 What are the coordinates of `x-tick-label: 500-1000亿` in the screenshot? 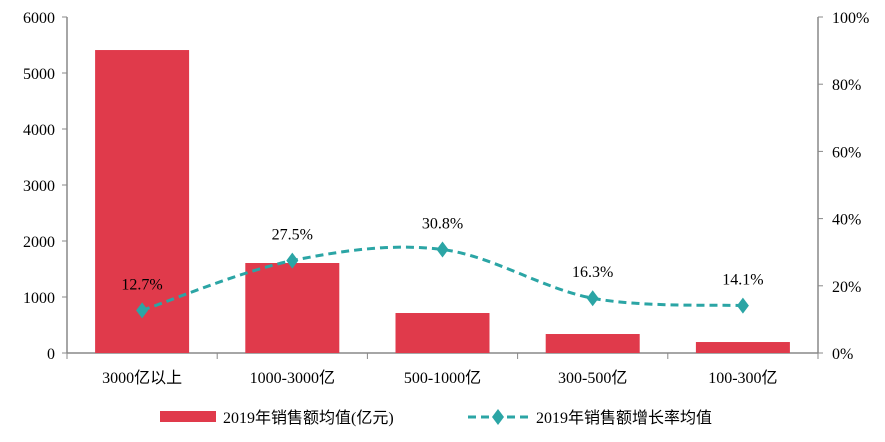 It's located at (442, 378).